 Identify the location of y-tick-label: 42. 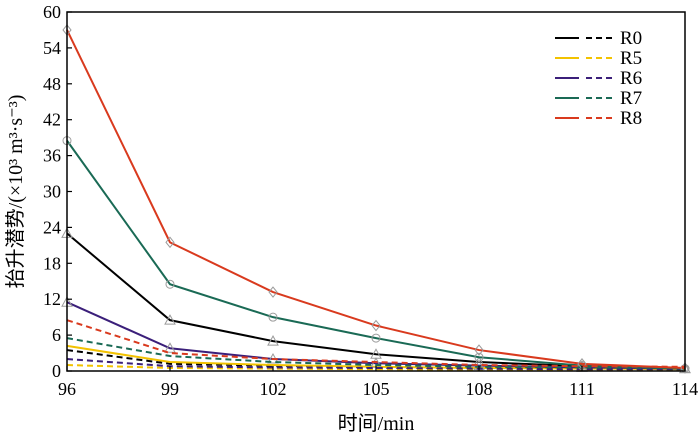
(52, 120).